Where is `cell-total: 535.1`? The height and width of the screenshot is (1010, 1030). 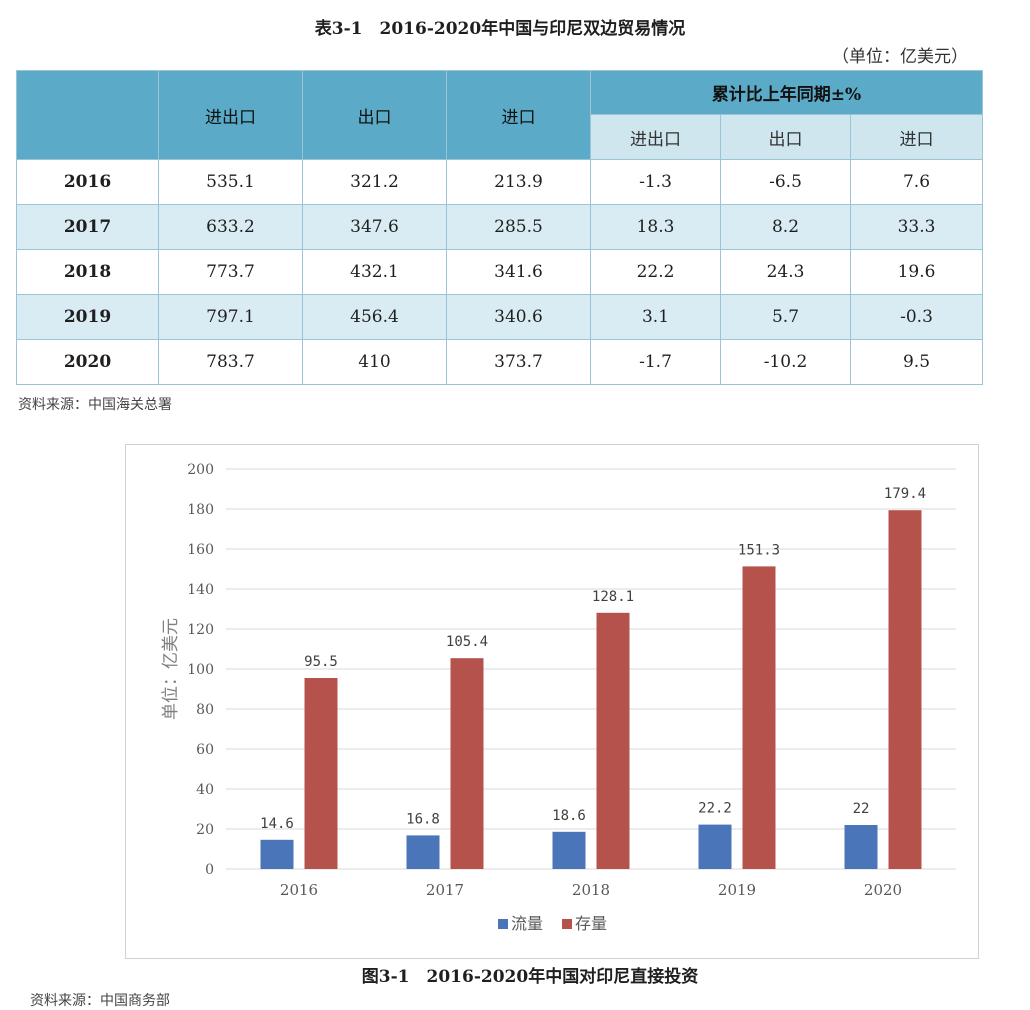
cell-total: 535.1 is located at coordinates (230, 182).